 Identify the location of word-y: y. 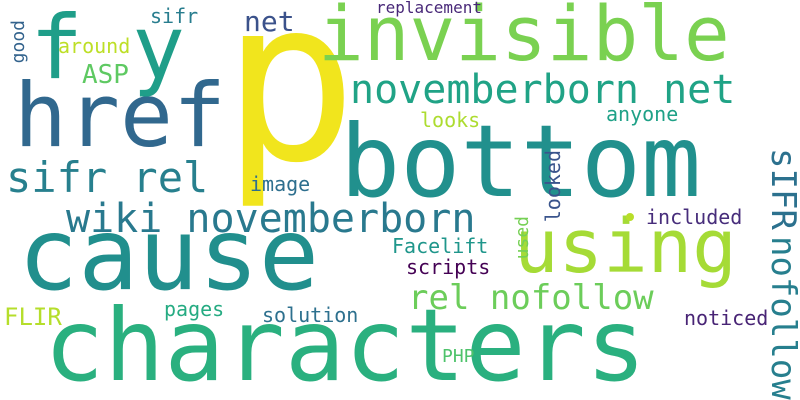
(158, 49).